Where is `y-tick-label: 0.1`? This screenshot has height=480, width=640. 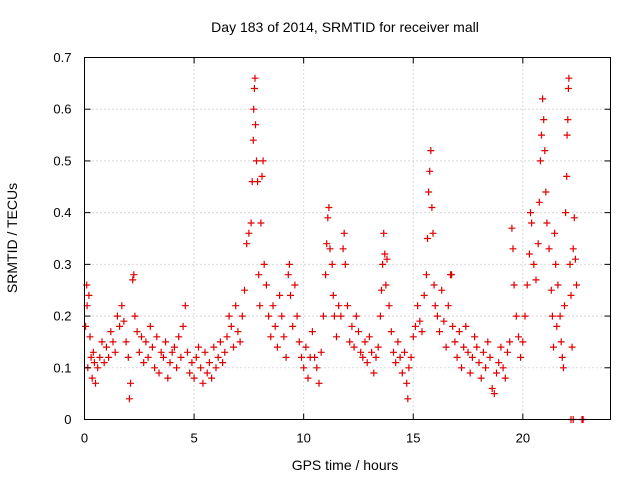
y-tick-label: 0.1 is located at coordinates (62, 367).